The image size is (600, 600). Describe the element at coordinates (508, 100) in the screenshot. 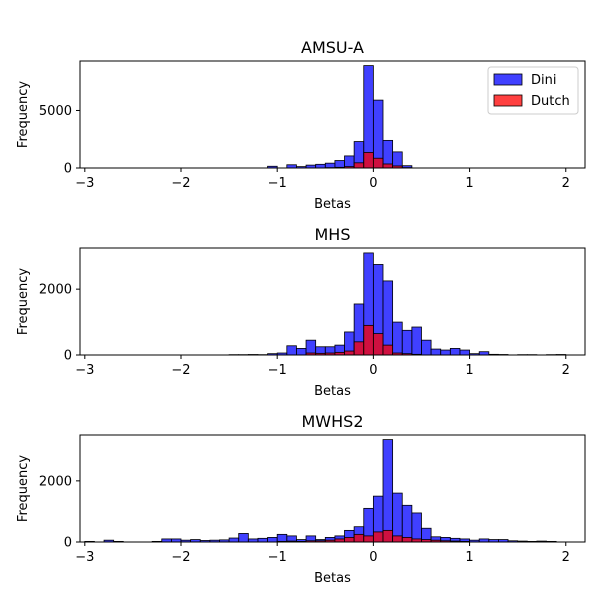

I see `legend-swatch-dutch` at that location.